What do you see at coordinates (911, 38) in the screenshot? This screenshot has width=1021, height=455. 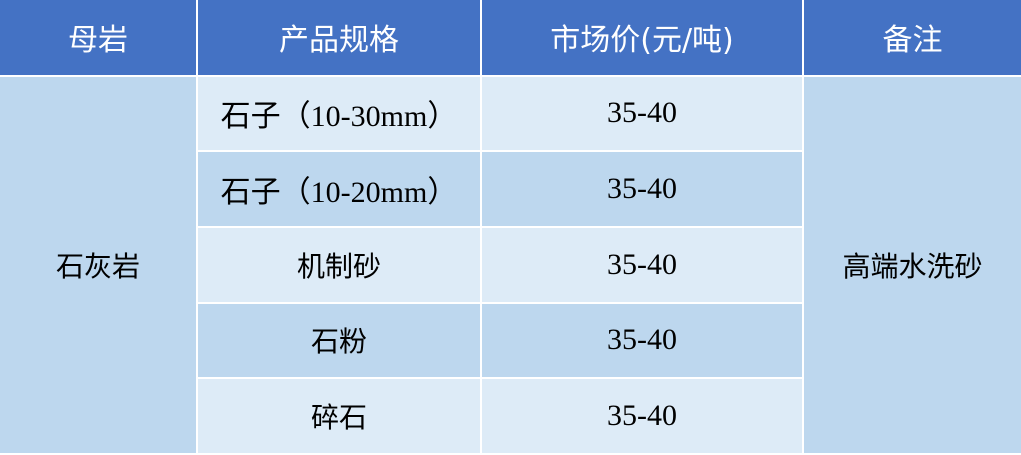 I see `header-note: 备注` at bounding box center [911, 38].